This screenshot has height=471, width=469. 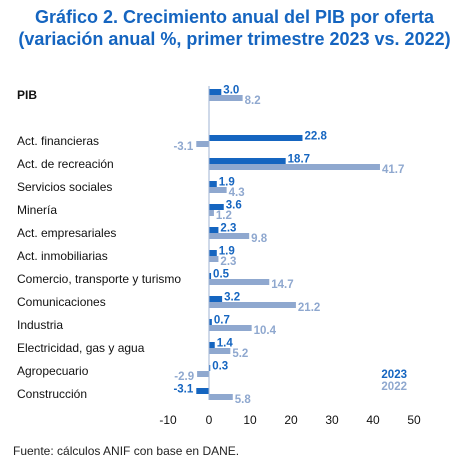 I want to click on x-tick-label: 40, so click(x=373, y=420).